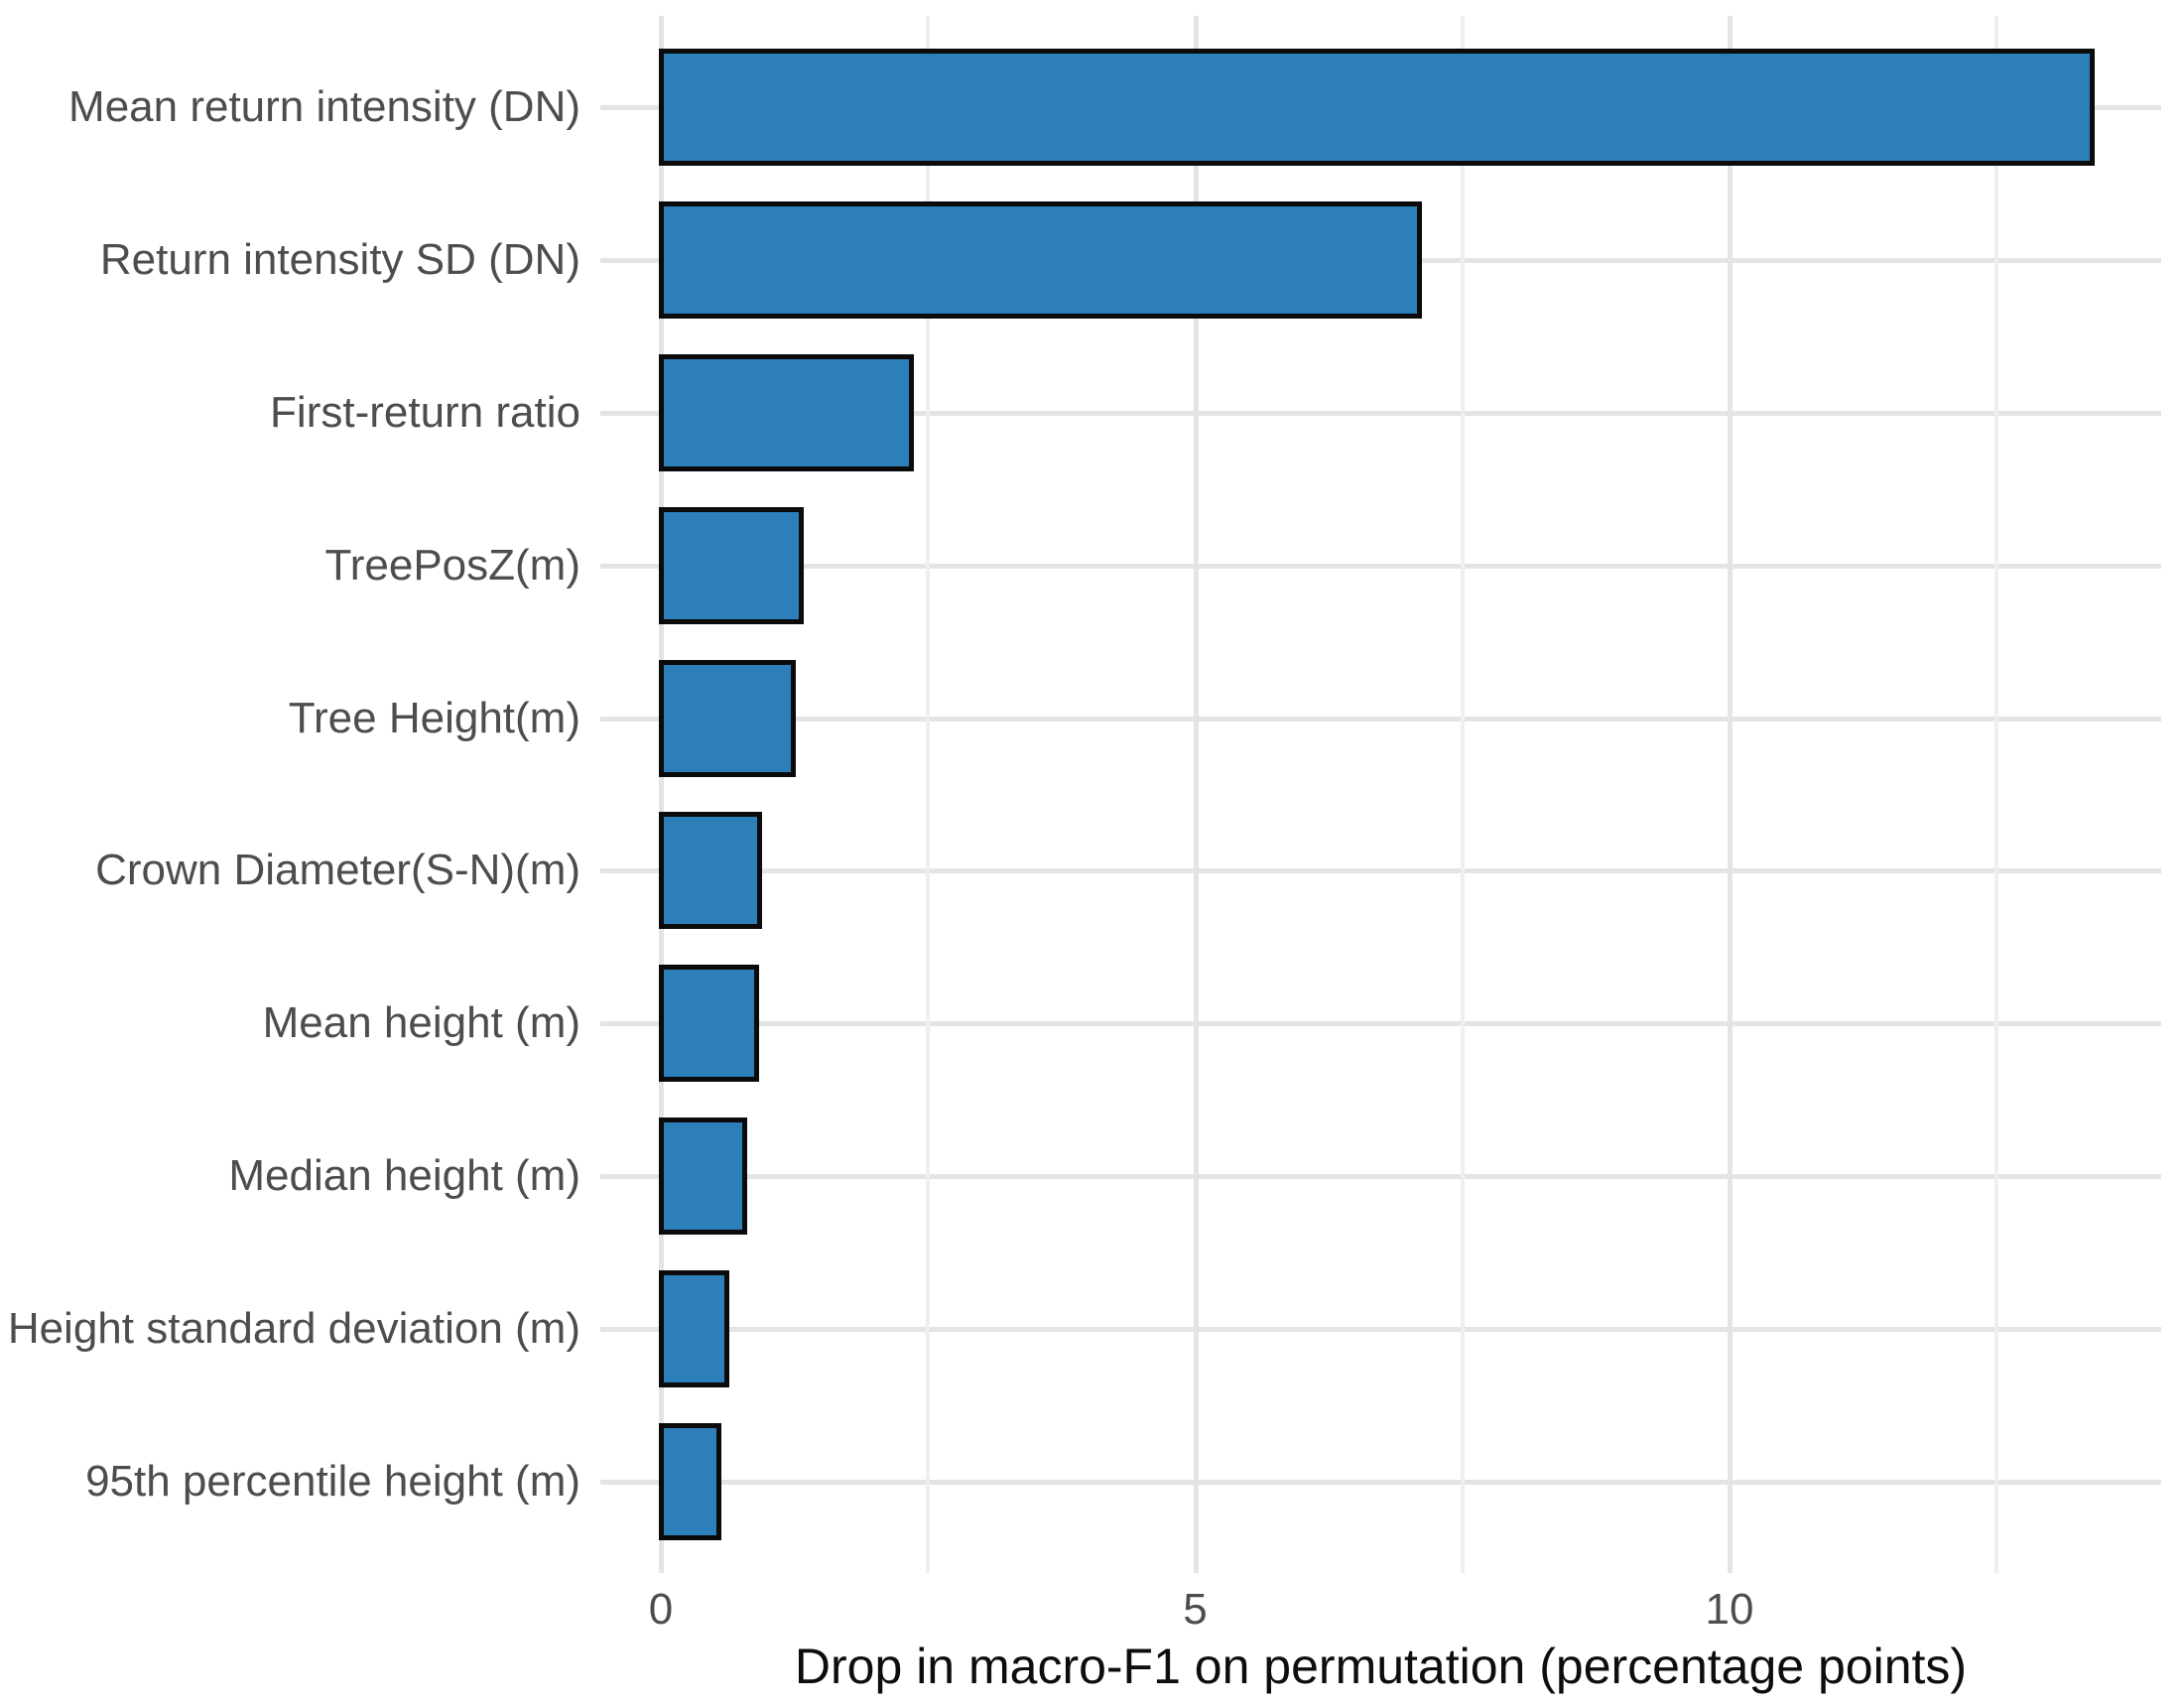 The height and width of the screenshot is (1708, 2184). I want to click on y-axis-label: 95th percentile height (m), so click(332, 1481).